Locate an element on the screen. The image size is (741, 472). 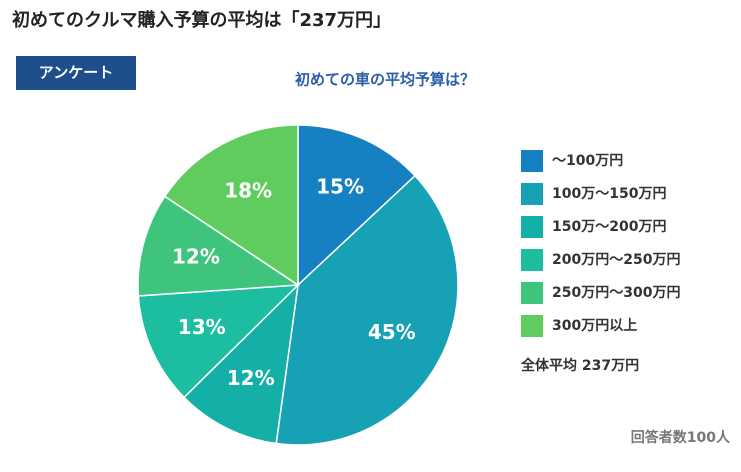
footnote: 回答者数100人 is located at coordinates (681, 437).